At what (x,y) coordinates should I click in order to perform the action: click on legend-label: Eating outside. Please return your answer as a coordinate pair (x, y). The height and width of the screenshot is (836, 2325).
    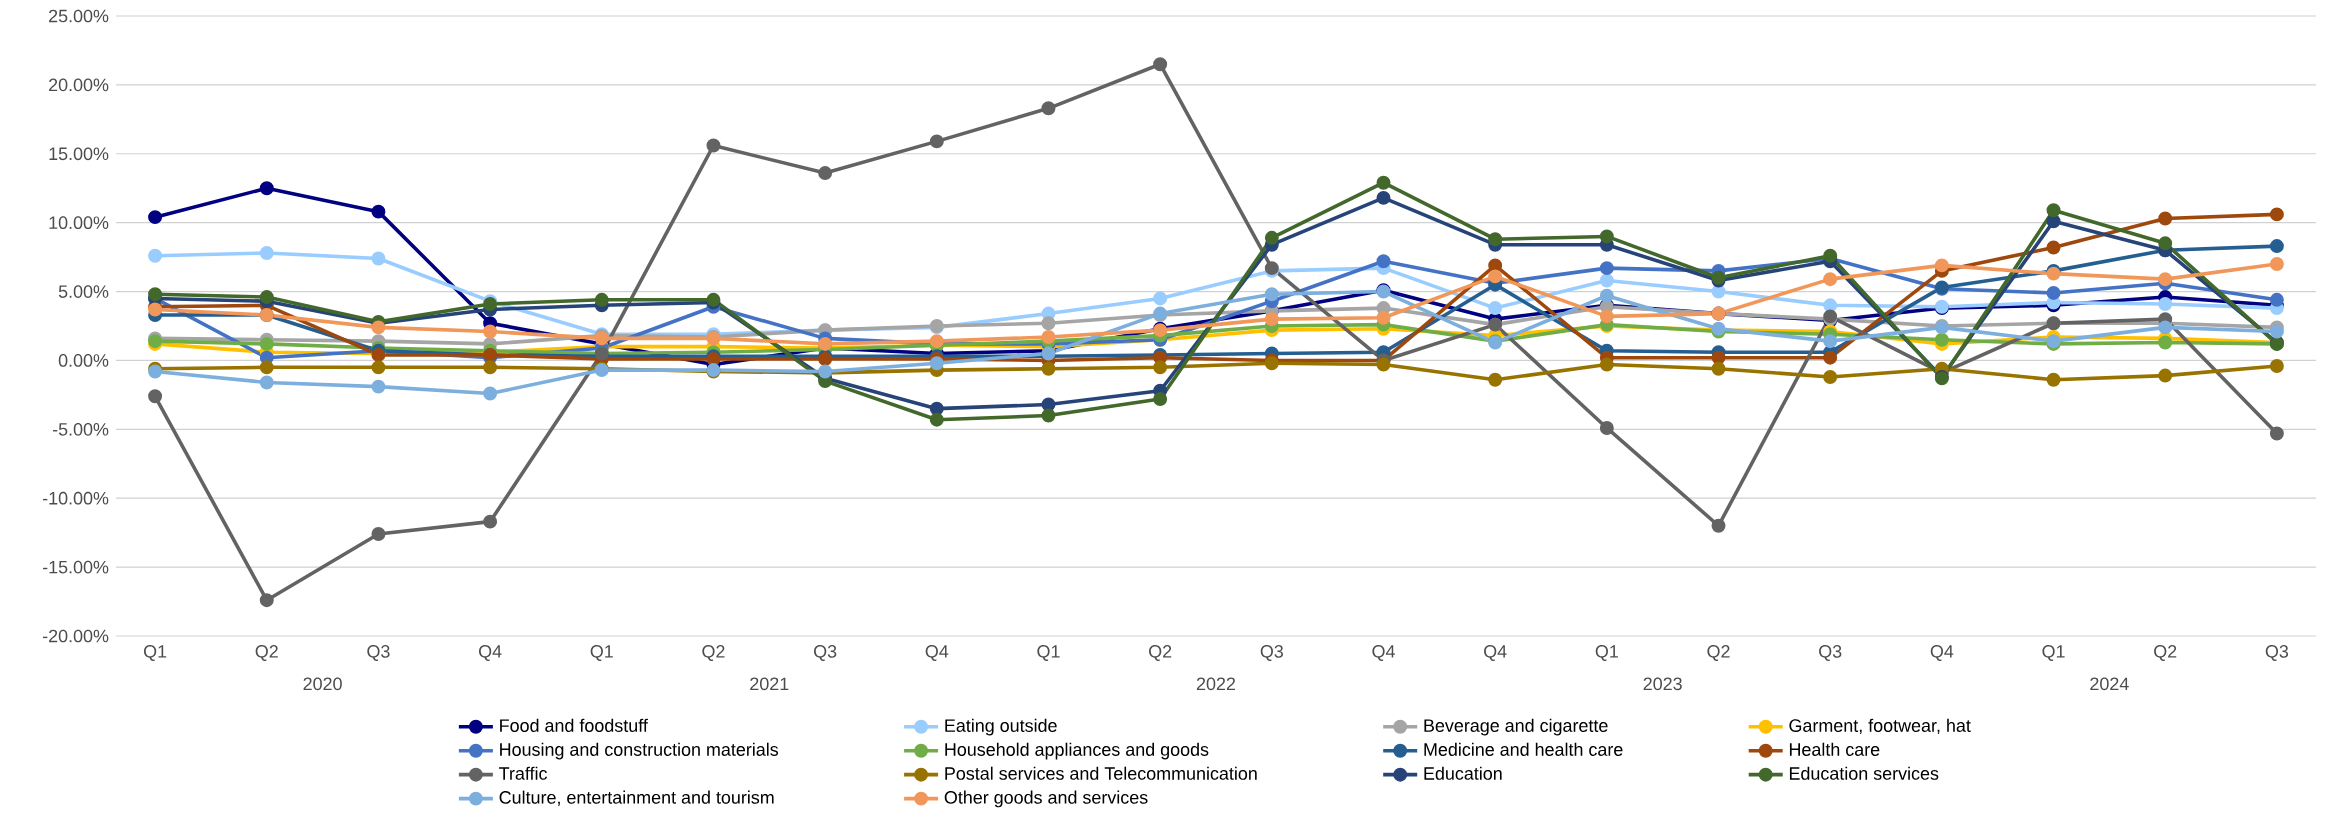
    Looking at the image, I should click on (1001, 727).